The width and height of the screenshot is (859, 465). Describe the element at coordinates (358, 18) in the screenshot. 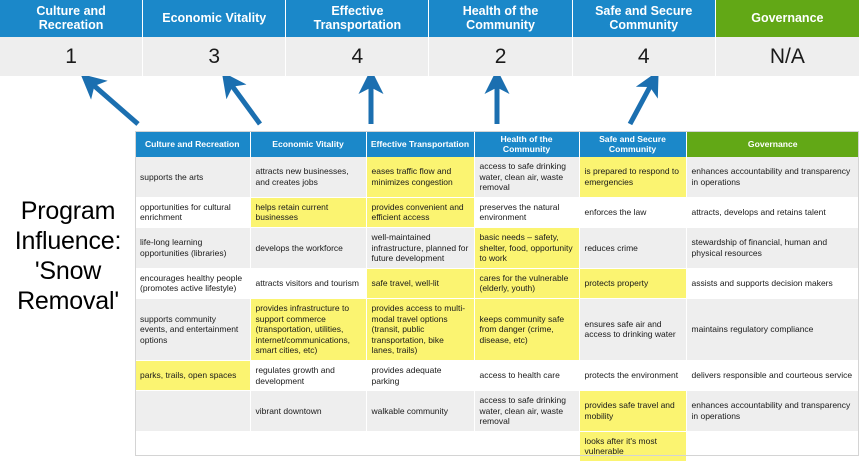

I see `banner-header-label: Effective Transportation` at that location.